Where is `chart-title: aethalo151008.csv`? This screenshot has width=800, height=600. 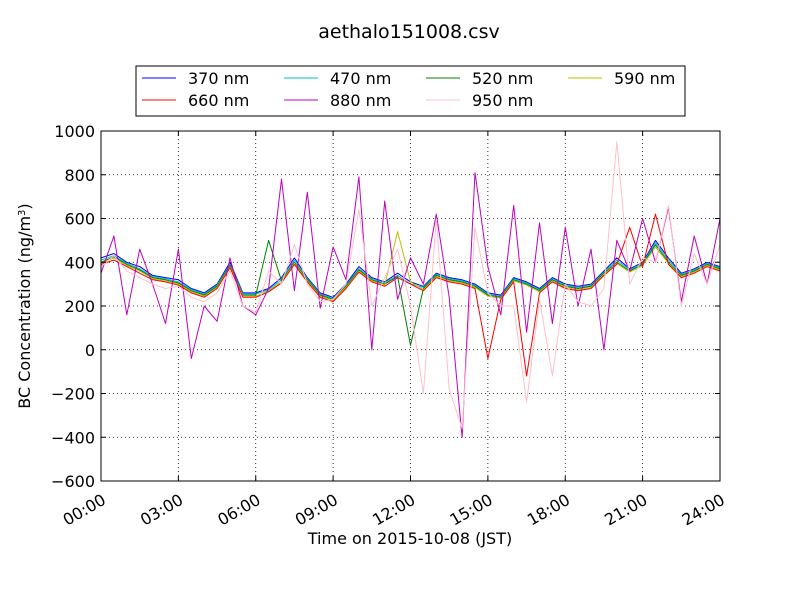 chart-title: aethalo151008.csv is located at coordinates (409, 32).